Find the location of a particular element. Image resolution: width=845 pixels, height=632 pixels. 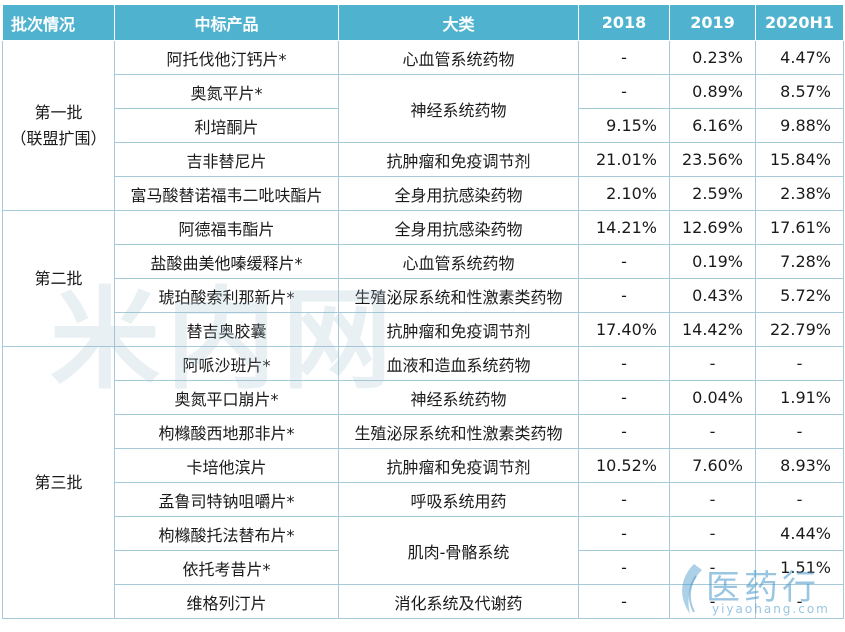

value-2020h1: 5.72% is located at coordinates (799, 295).